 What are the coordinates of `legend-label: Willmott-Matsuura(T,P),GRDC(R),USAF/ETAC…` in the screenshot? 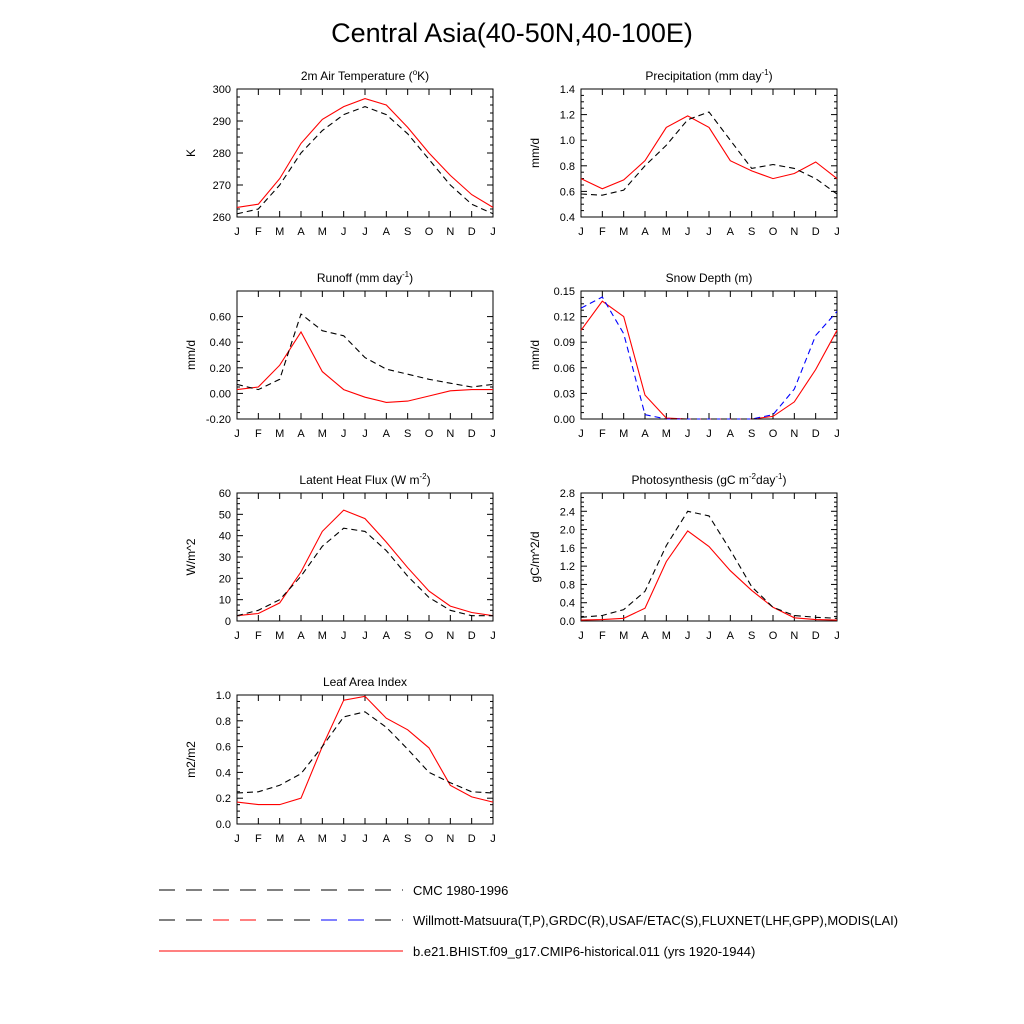 It's located at (655, 920).